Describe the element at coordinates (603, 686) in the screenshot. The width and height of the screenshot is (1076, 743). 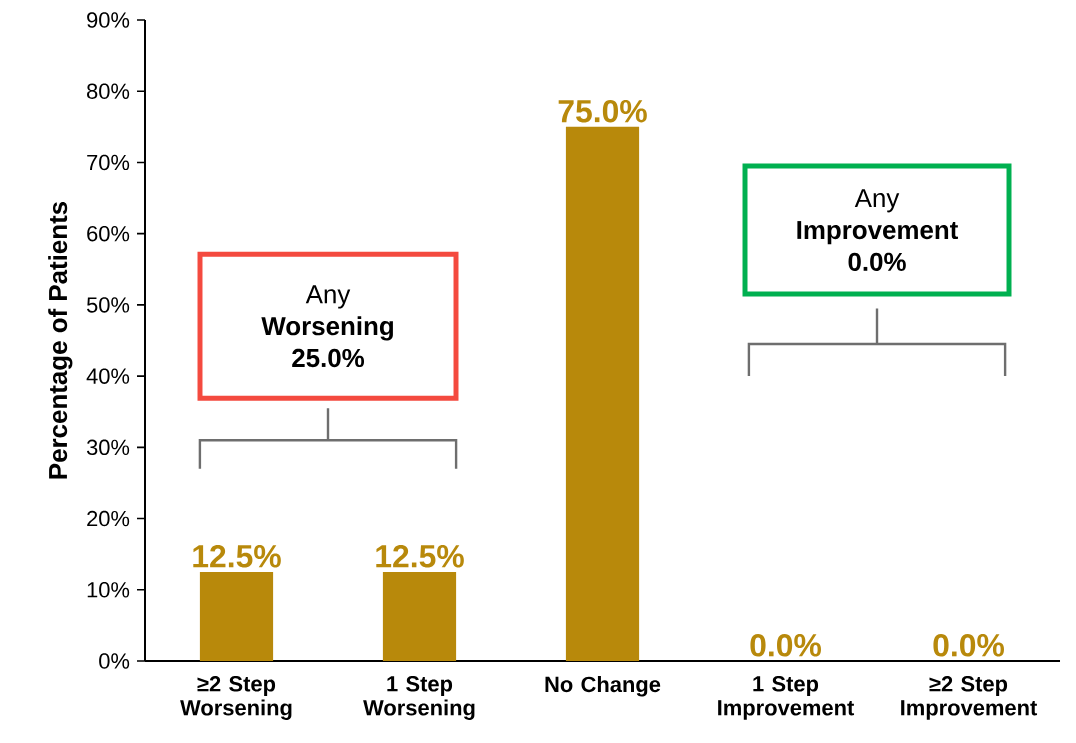
I see `x-tick-label: No Change` at that location.